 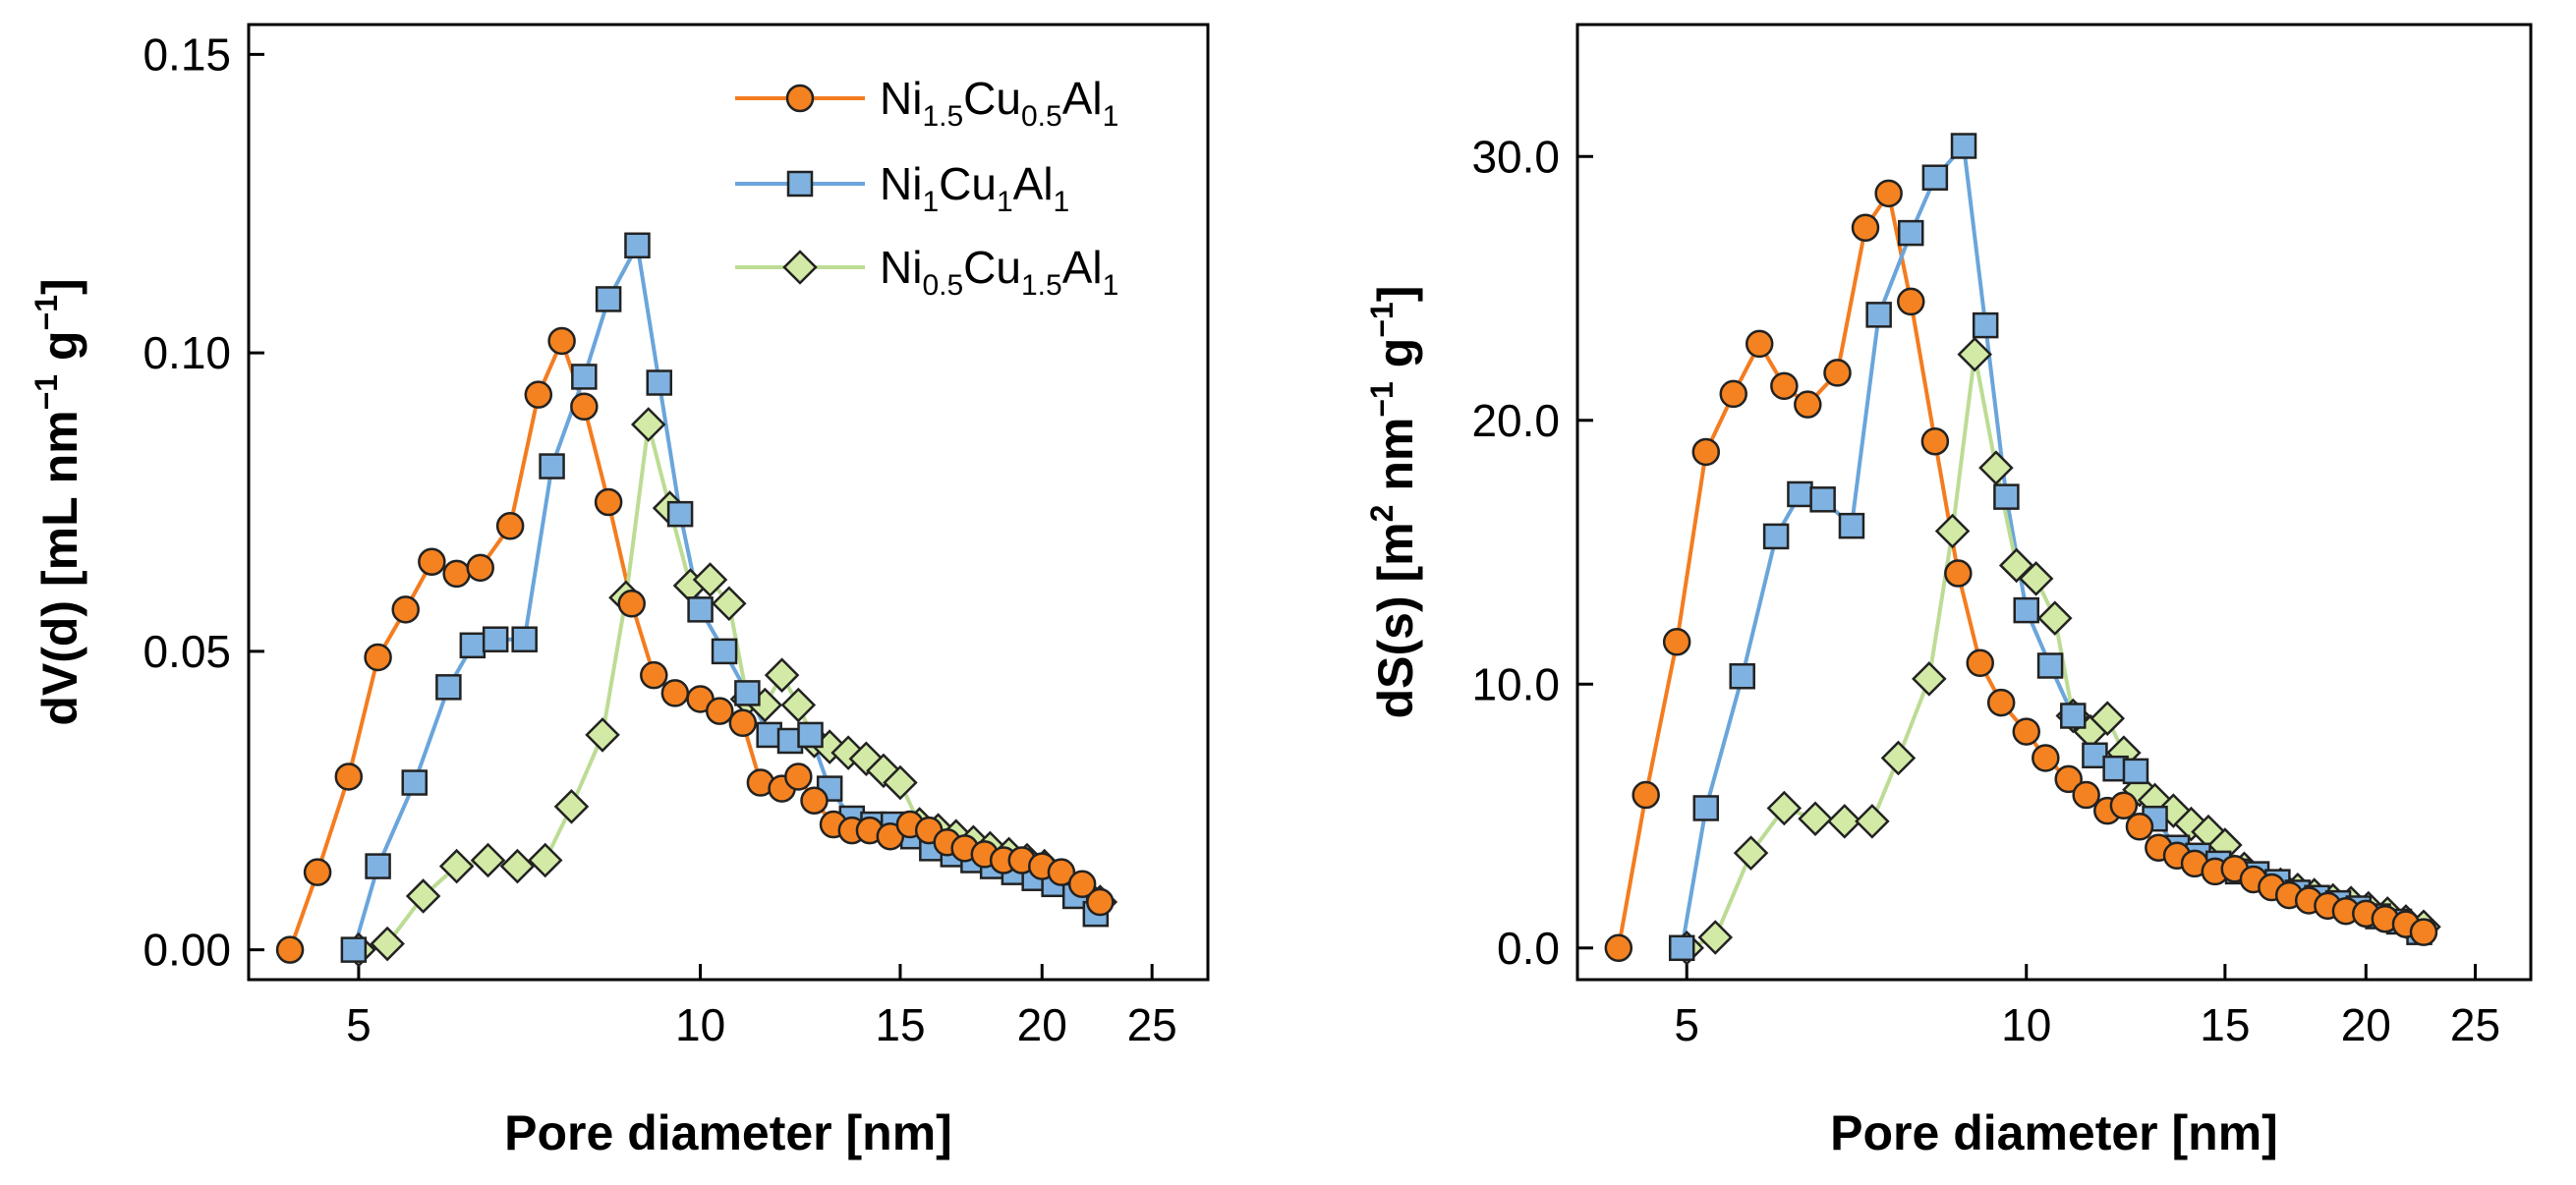 I want to click on right-y-title-end: ], so click(x=1396, y=294).